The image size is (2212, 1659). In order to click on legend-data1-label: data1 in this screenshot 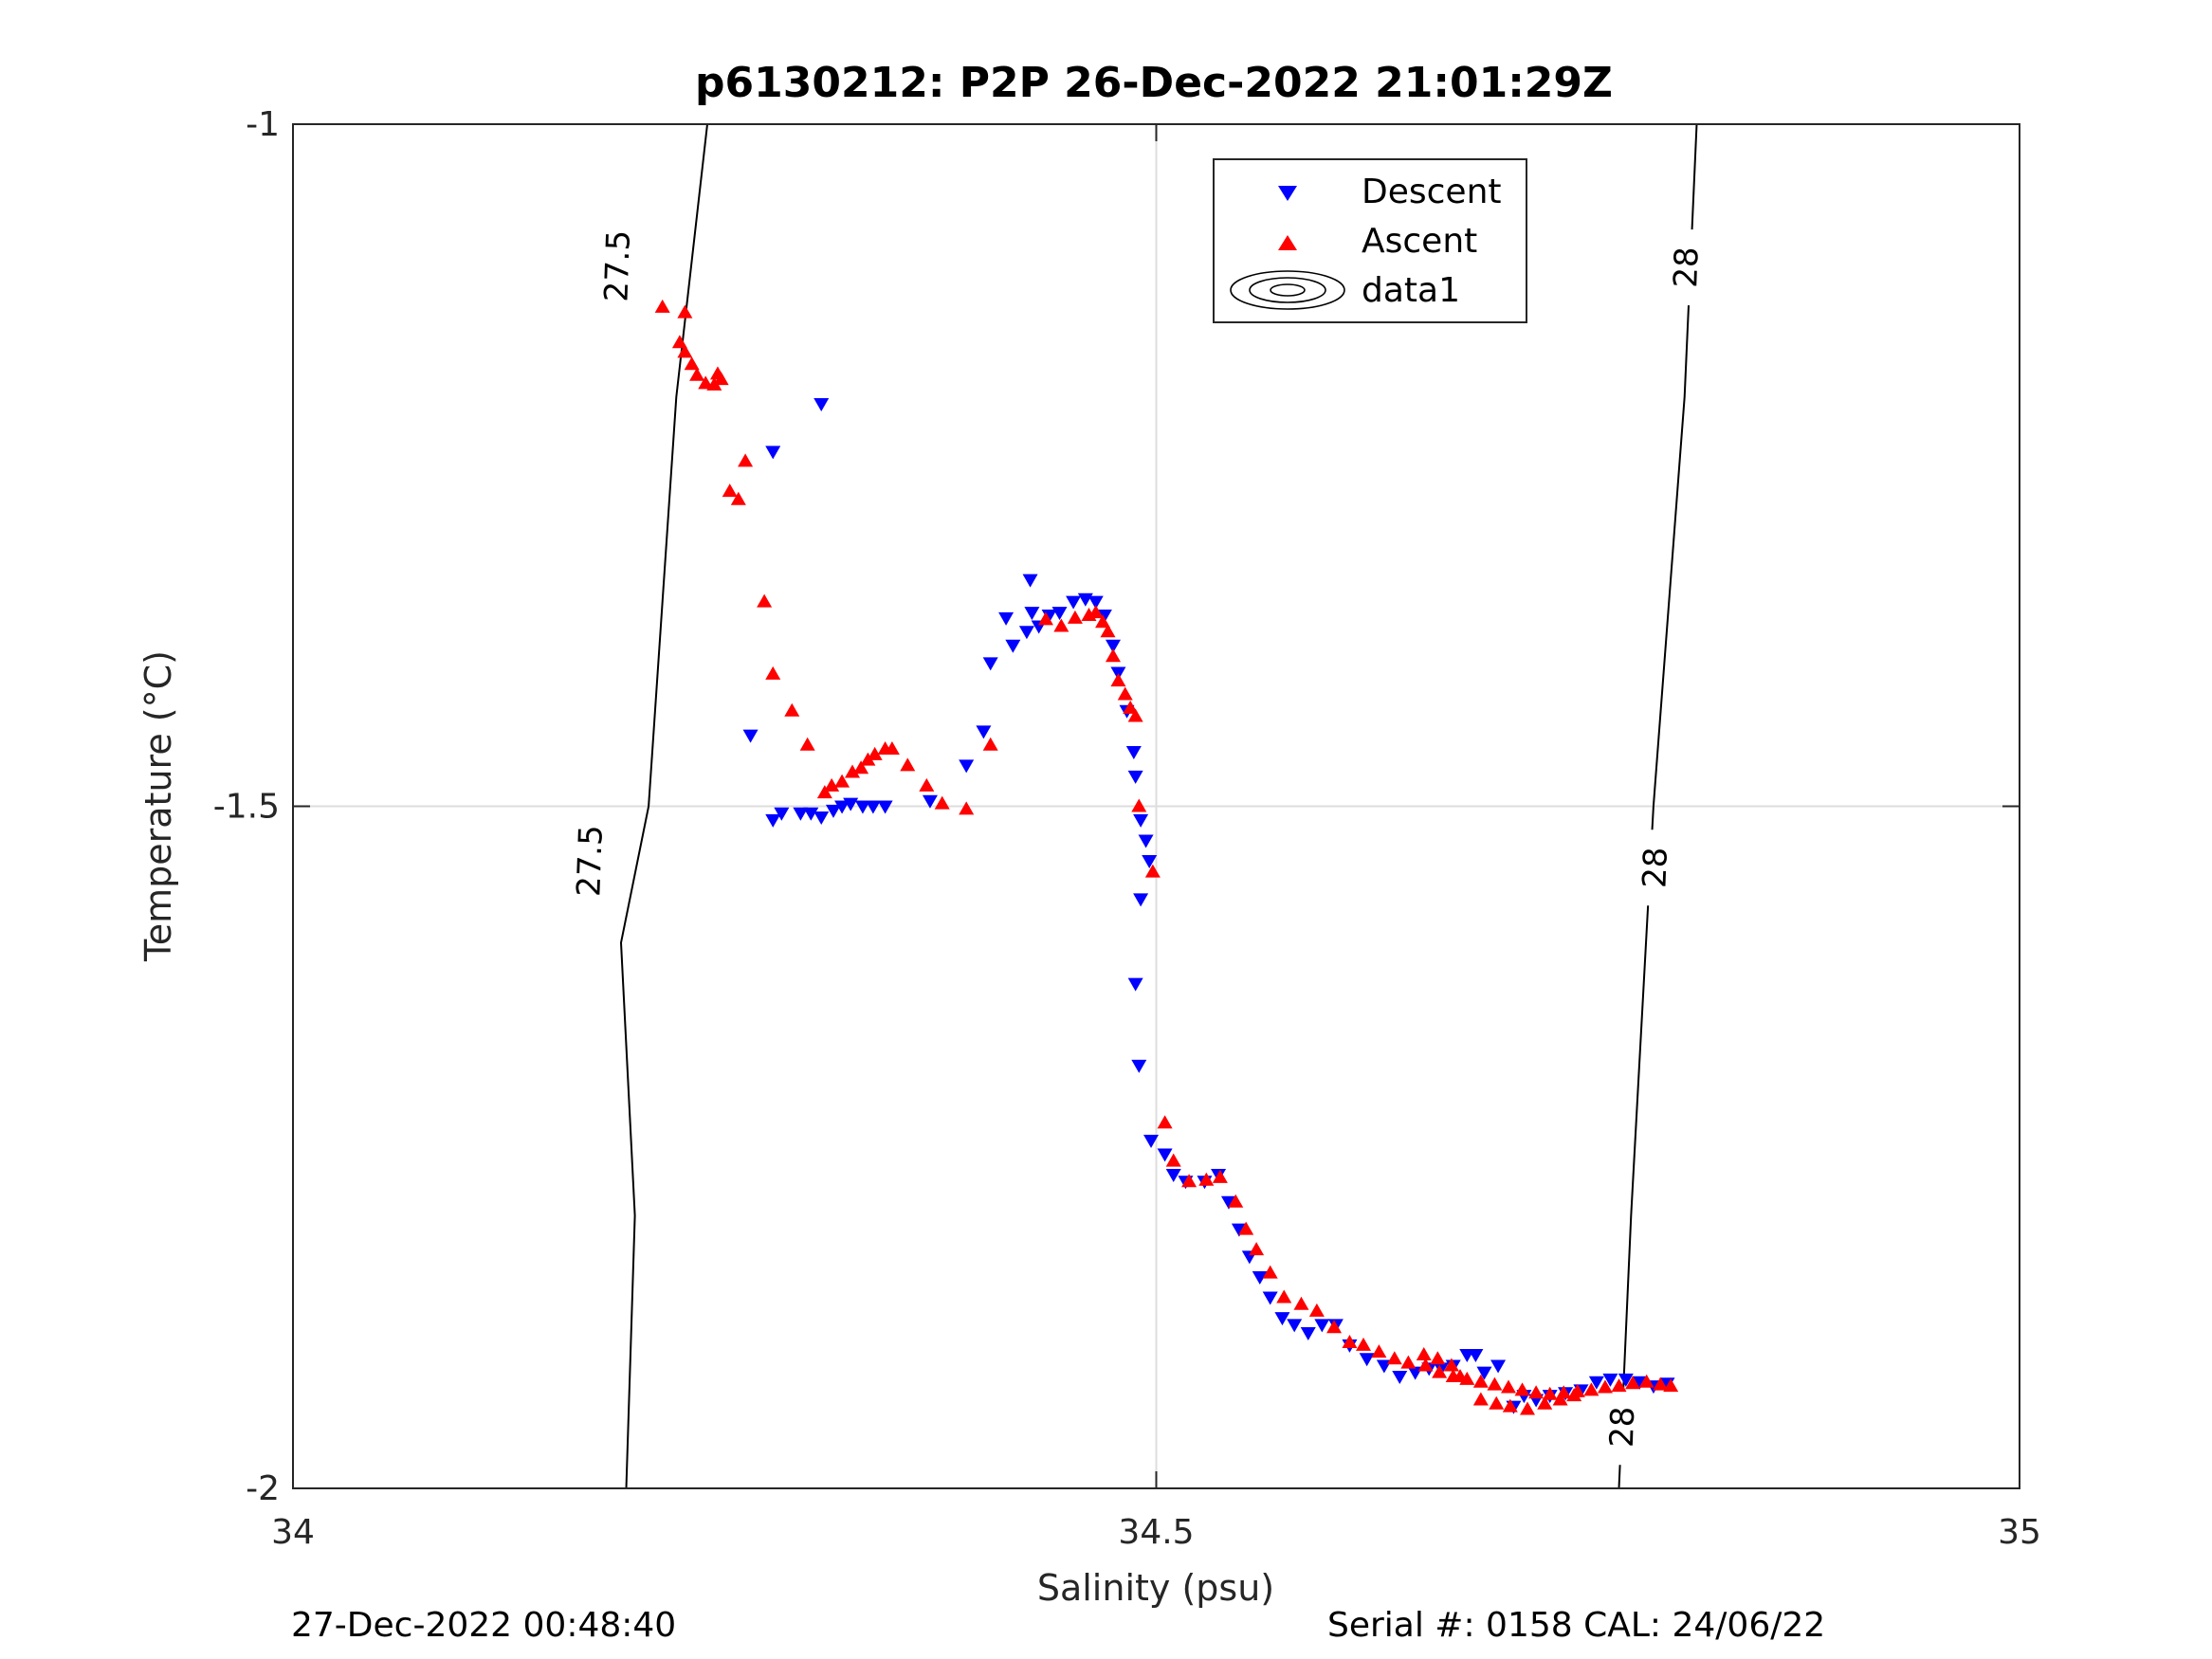, I will do `click(1411, 290)`.